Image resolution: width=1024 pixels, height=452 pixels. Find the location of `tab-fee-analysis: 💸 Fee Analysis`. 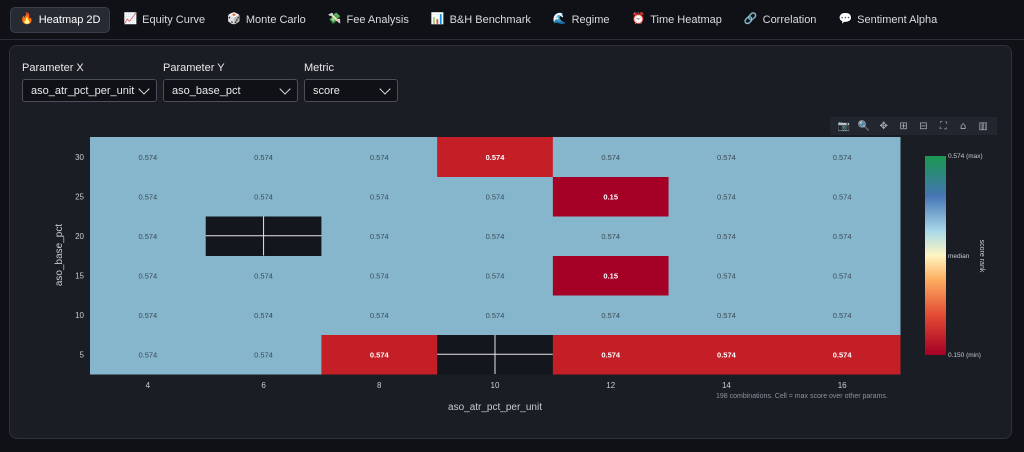

tab-fee-analysis: 💸 Fee Analysis is located at coordinates (368, 20).